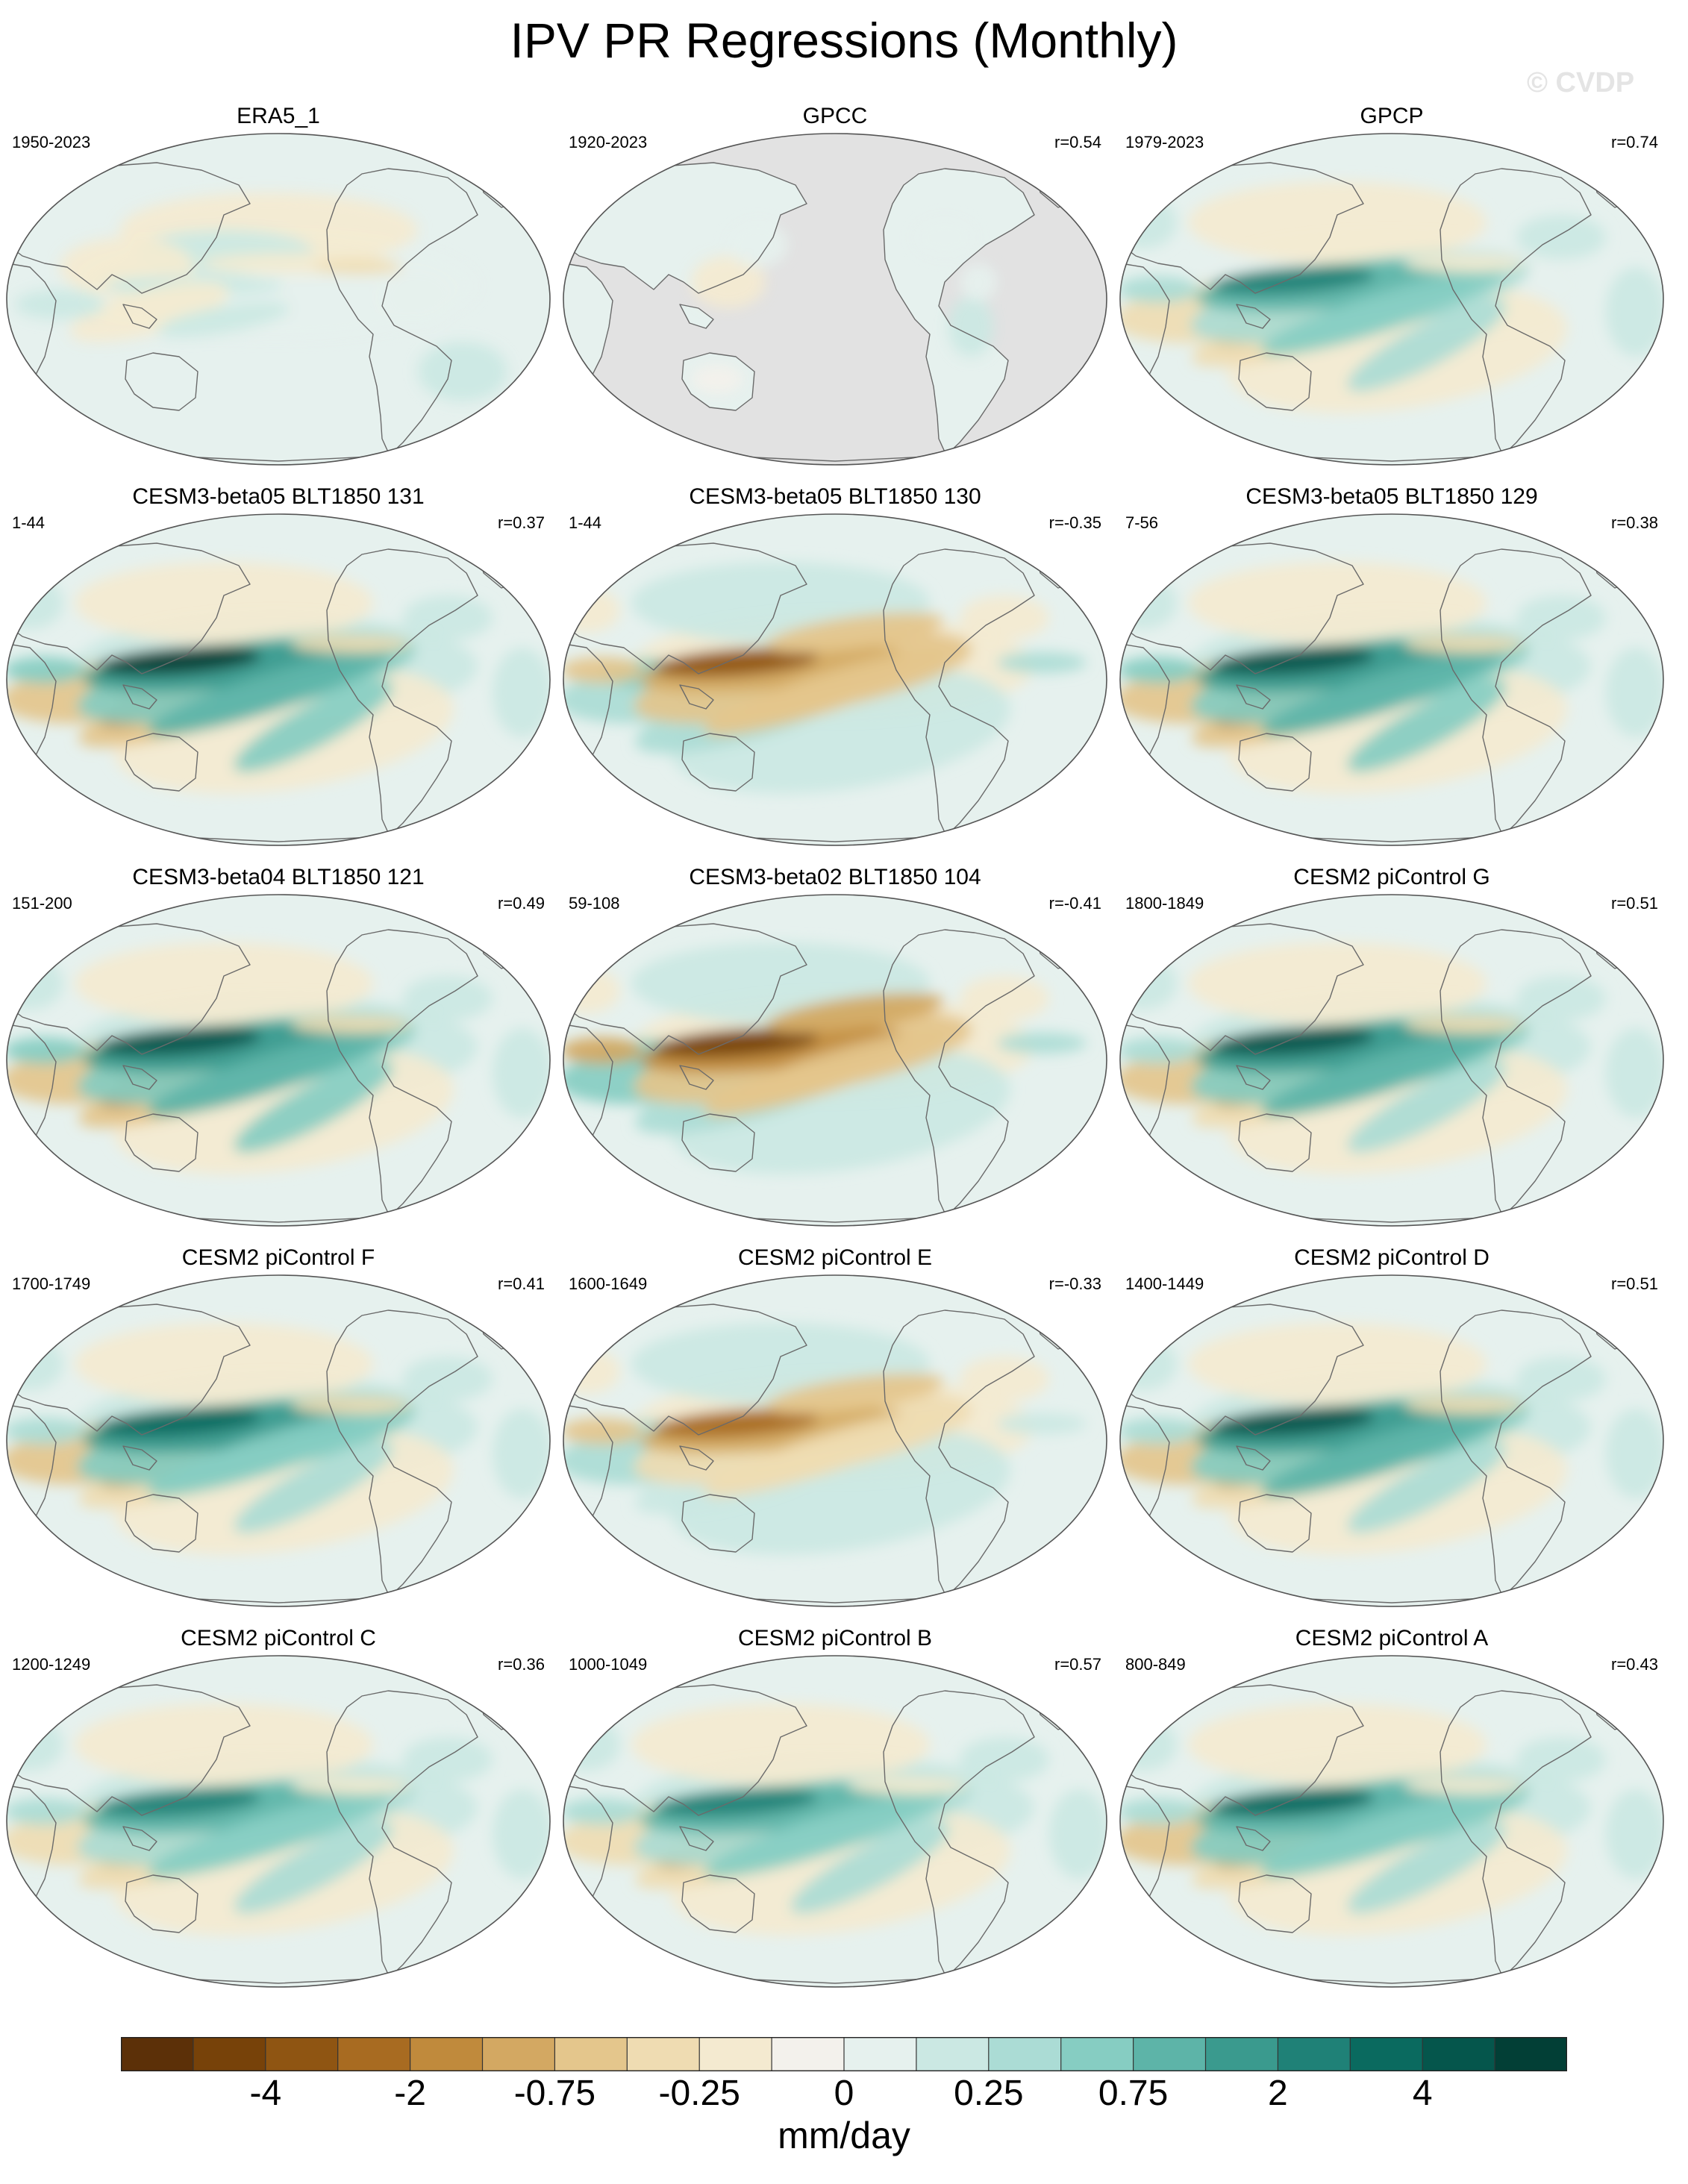 Image resolution: width=1688 pixels, height=2184 pixels. Describe the element at coordinates (835, 1045) in the screenshot. I see `map-panel: CESM3-beta02 BLT1850 104 59-108 r=-0.41` at that location.